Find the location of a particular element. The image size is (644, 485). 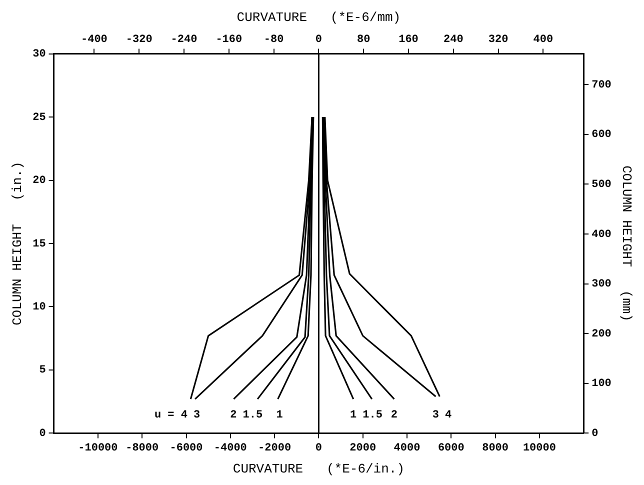

x-tick-label: 10000 is located at coordinates (539, 448).